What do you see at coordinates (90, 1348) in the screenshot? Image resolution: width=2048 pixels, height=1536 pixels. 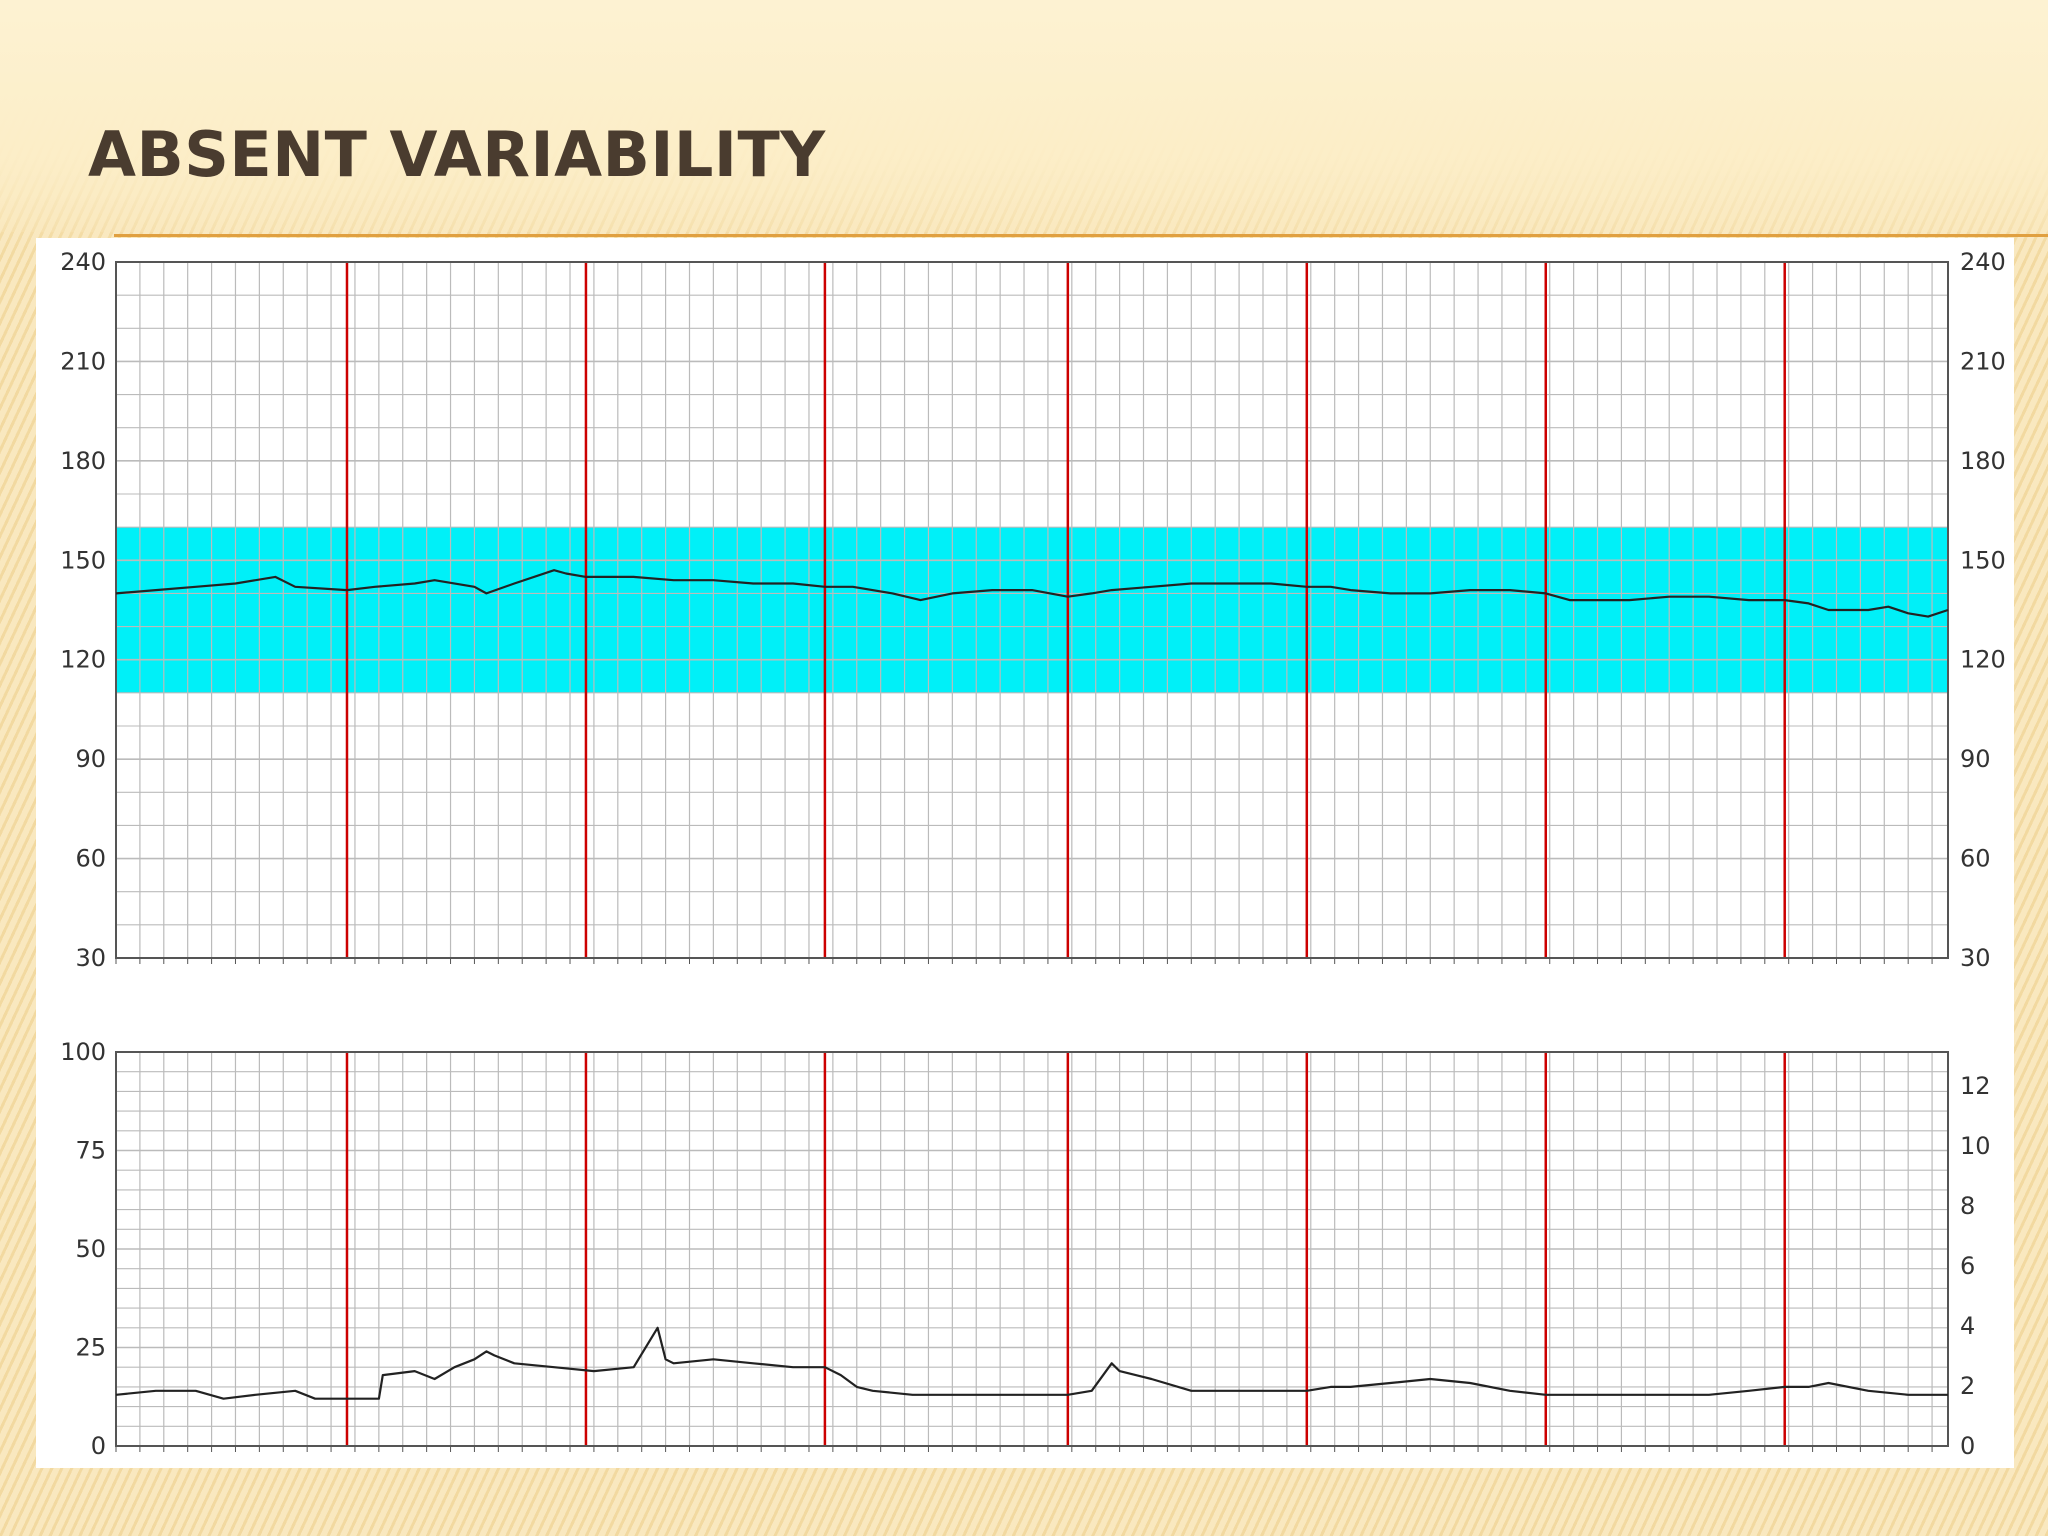 I see `y-tick-label-left: 25` at bounding box center [90, 1348].